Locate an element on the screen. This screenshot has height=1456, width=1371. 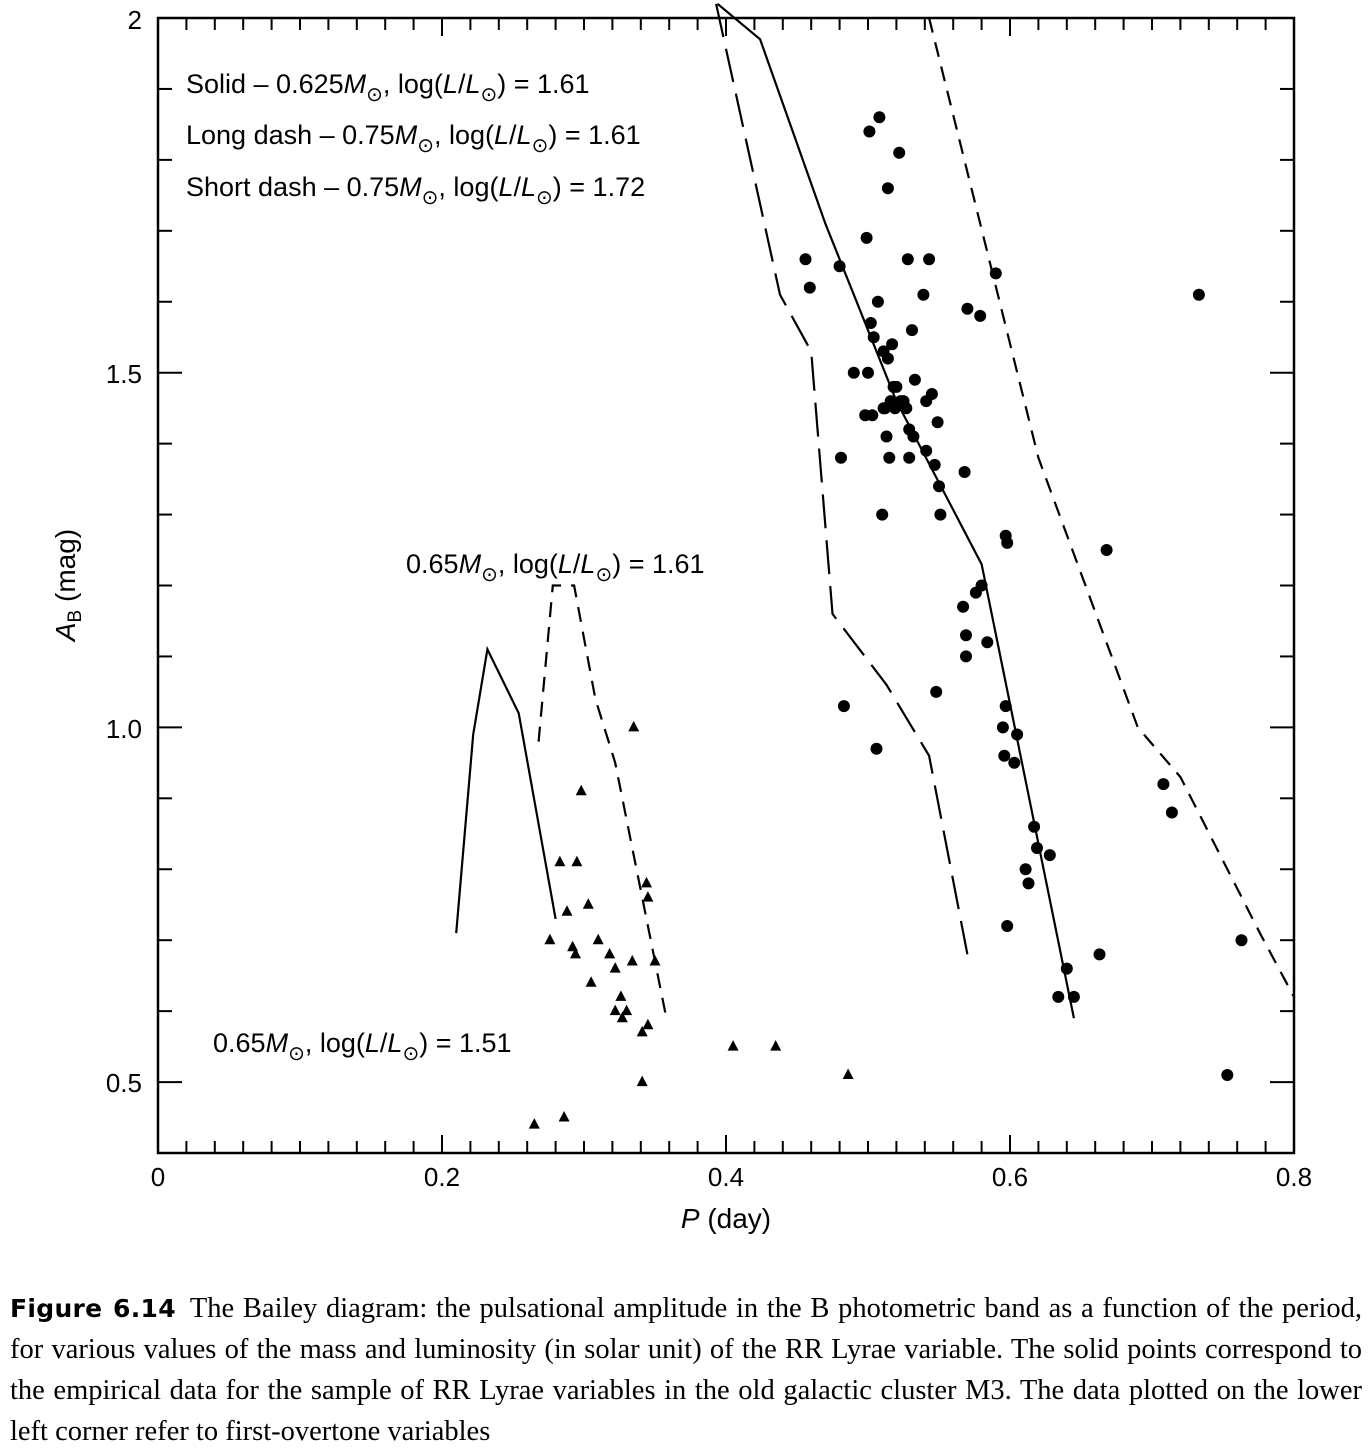
y-tick-label: 1.0 is located at coordinates (124, 729).